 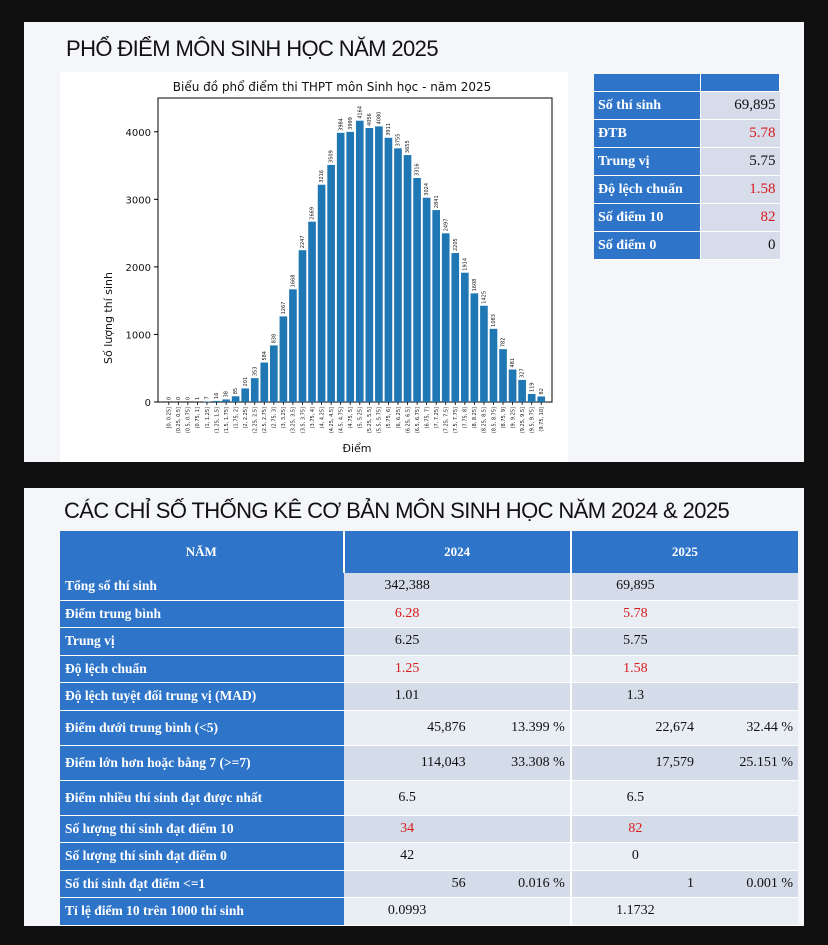 What do you see at coordinates (634, 798) in the screenshot?
I see `value-2025: 6.5` at bounding box center [634, 798].